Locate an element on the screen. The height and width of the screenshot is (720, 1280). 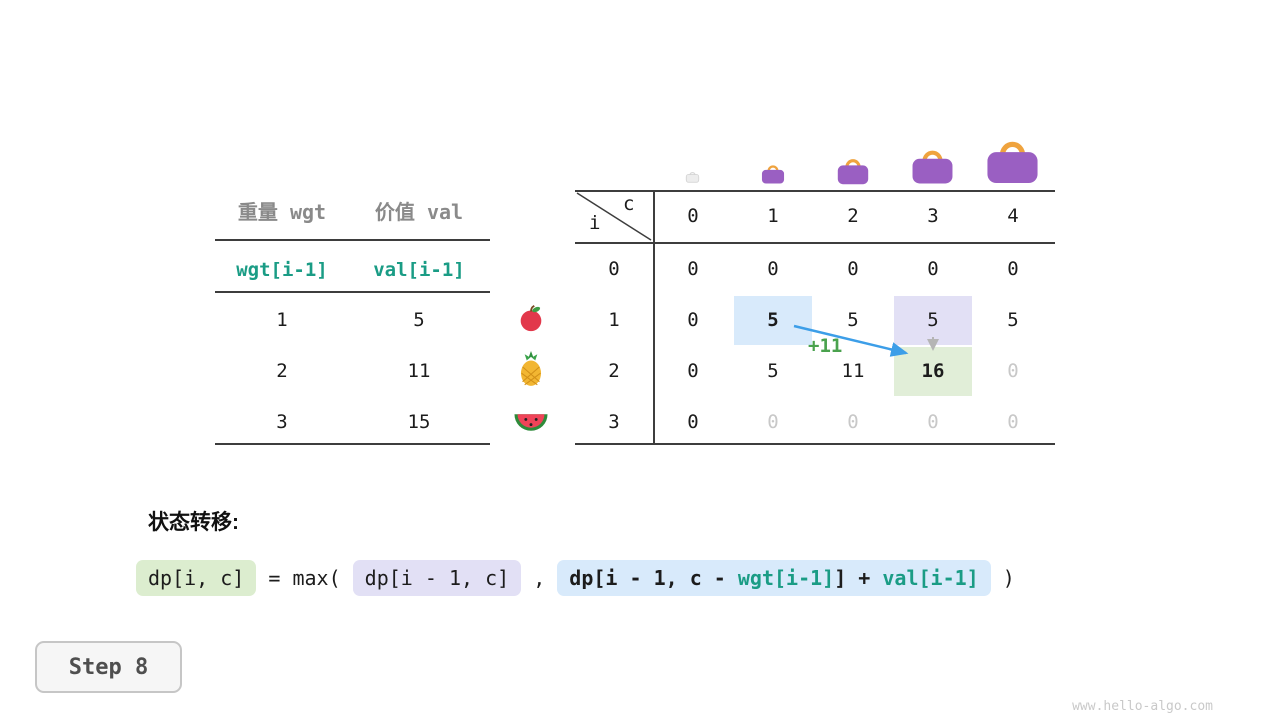
dp-col-header-4: 4 is located at coordinates (1013, 216).